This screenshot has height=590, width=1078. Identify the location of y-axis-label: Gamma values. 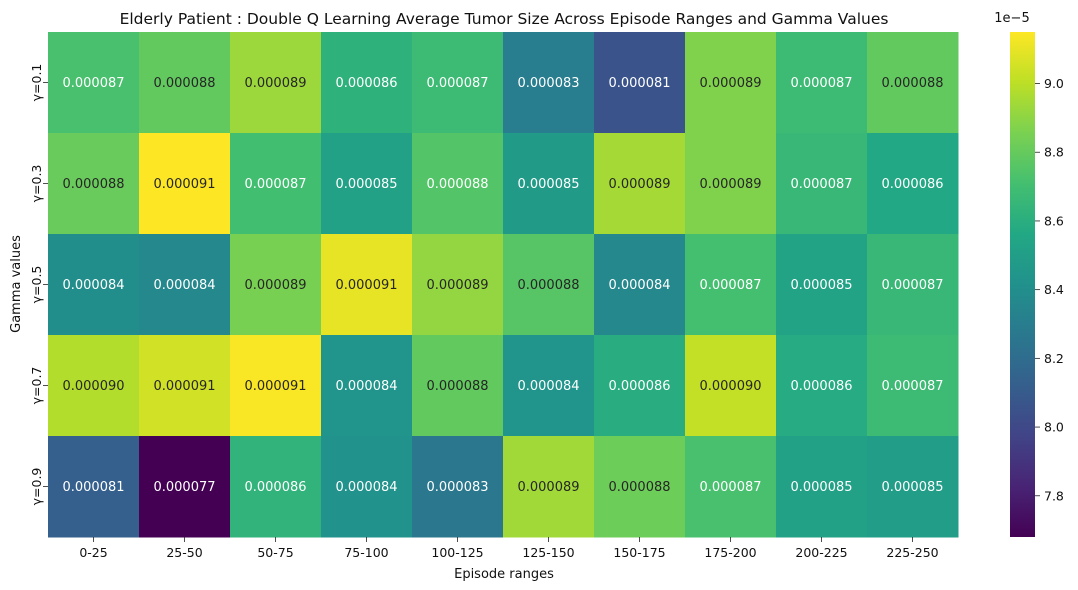
(16, 284).